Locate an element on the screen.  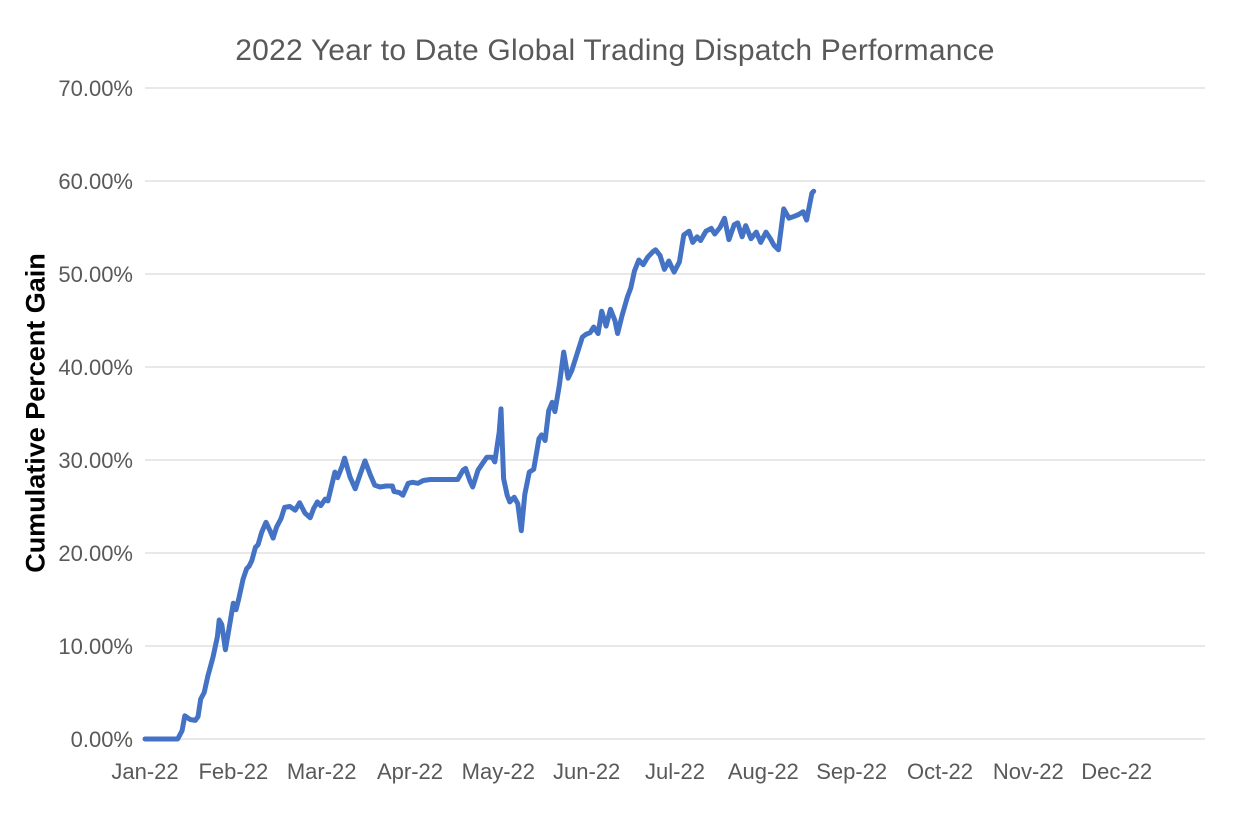
x-tick-label: Nov-22 is located at coordinates (1028, 771).